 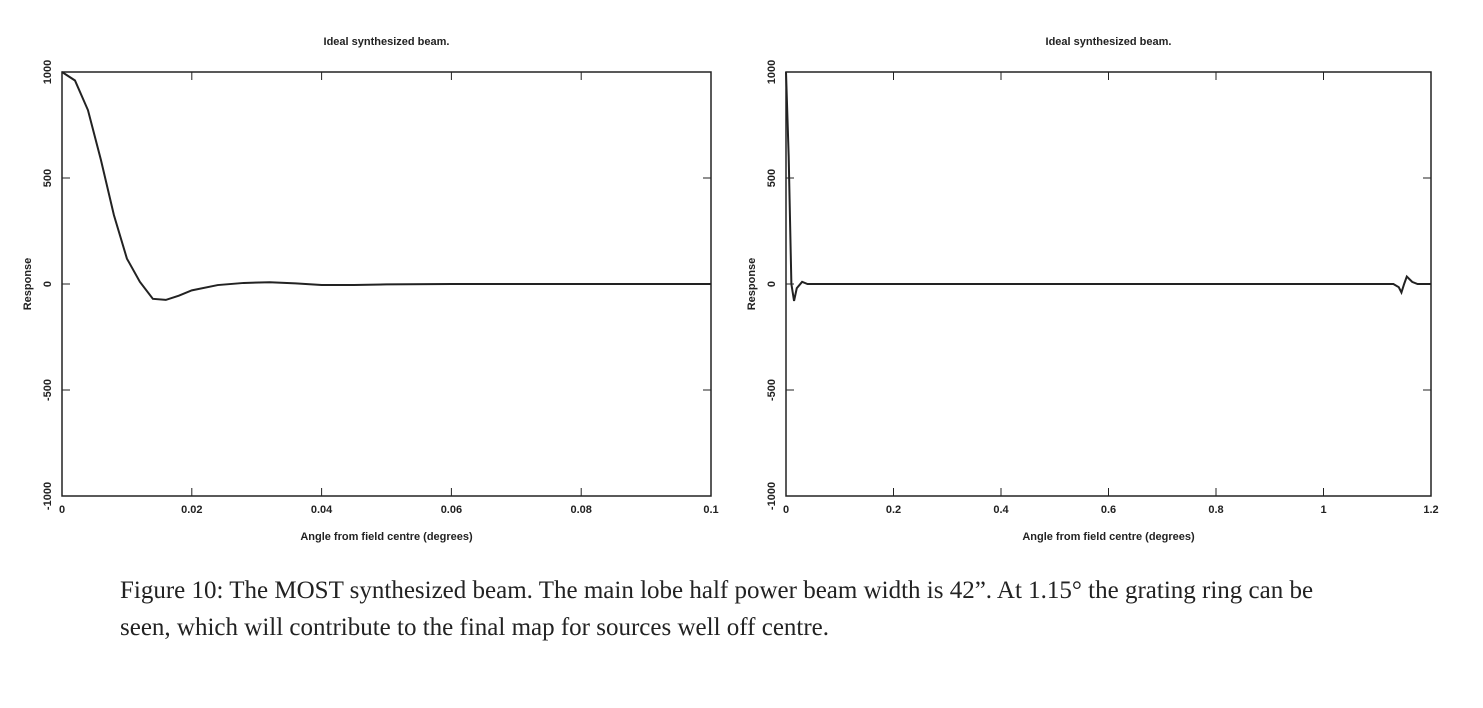 What do you see at coordinates (451, 510) in the screenshot?
I see `x-tick-label: 0.06` at bounding box center [451, 510].